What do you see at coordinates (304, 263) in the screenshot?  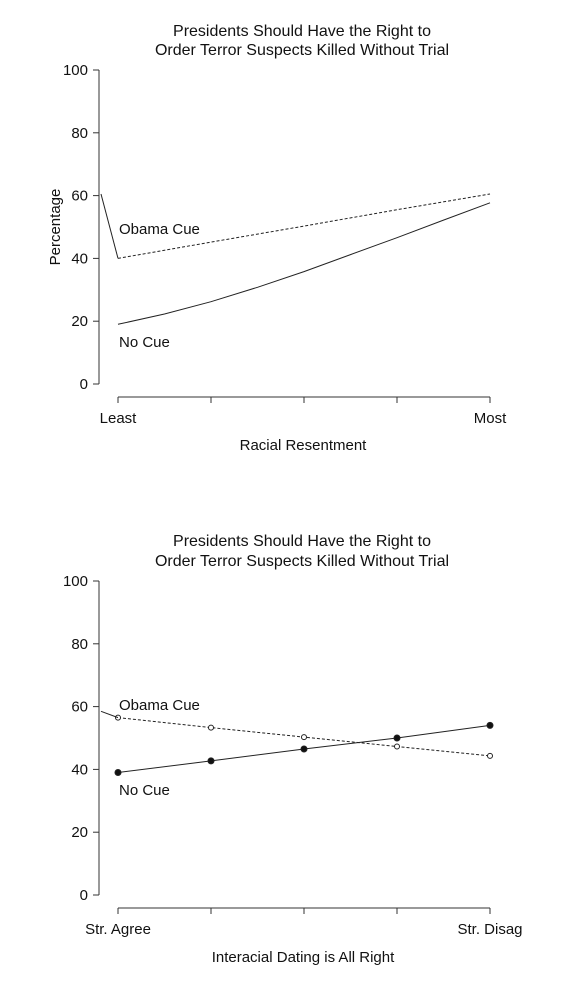 I see `series-line-no-cue` at bounding box center [304, 263].